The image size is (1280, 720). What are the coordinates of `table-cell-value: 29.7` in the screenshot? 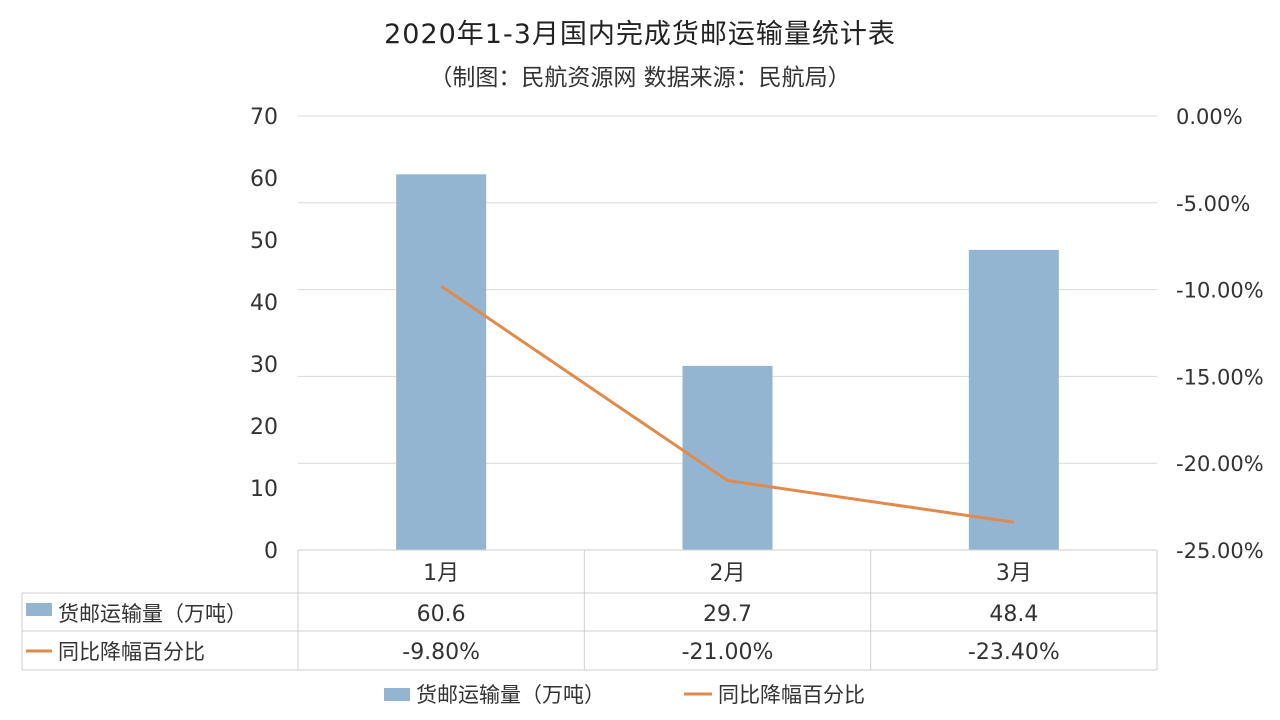 It's located at (727, 614).